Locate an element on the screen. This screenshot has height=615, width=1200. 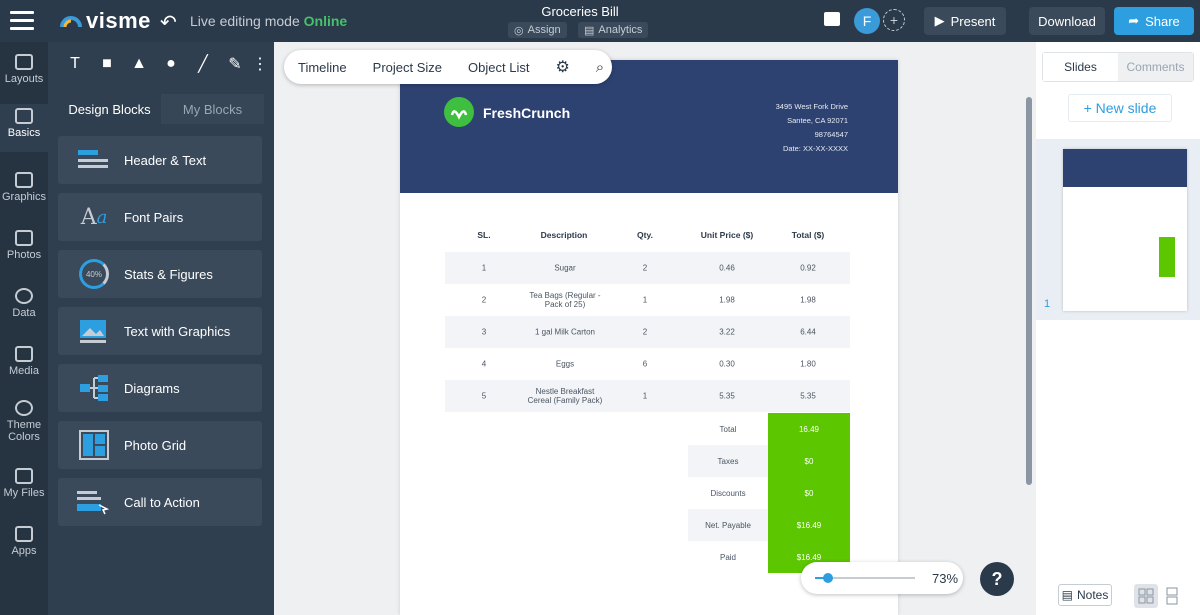
rail-item-apps: Apps is located at coordinates (24, 541).